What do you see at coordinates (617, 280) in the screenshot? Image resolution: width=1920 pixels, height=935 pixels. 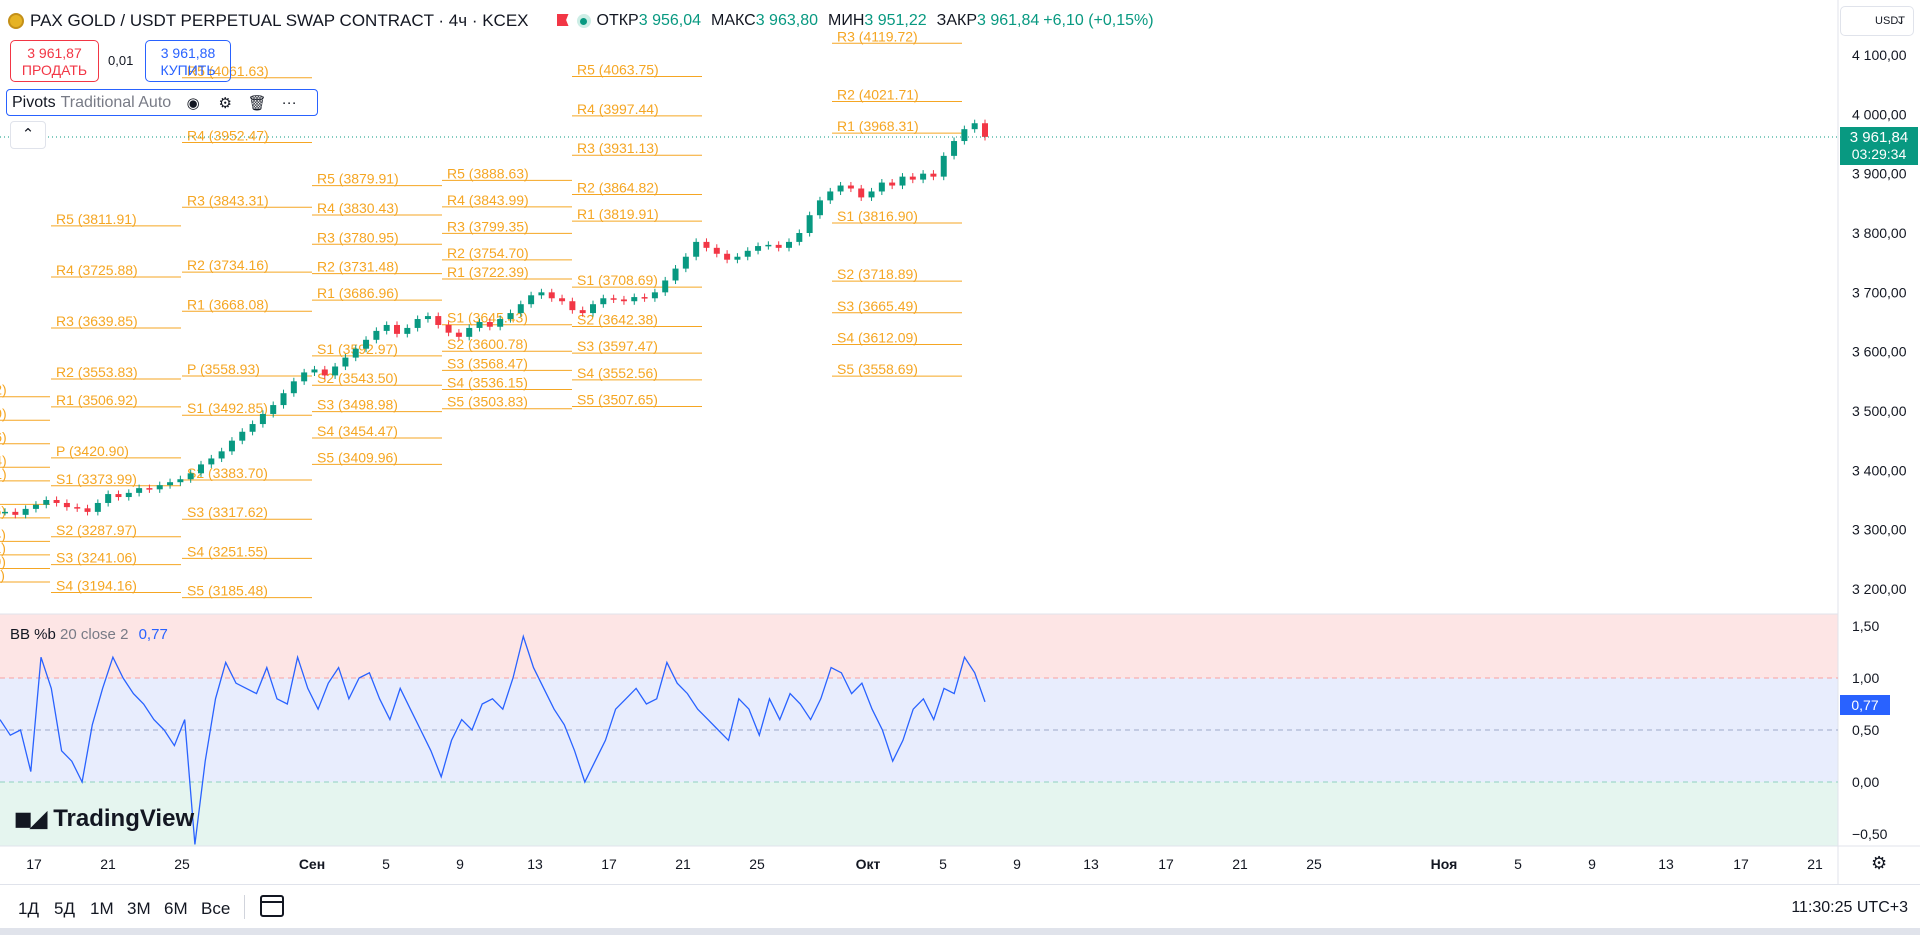 I see `pivot-label: S1 (3708.69)` at bounding box center [617, 280].